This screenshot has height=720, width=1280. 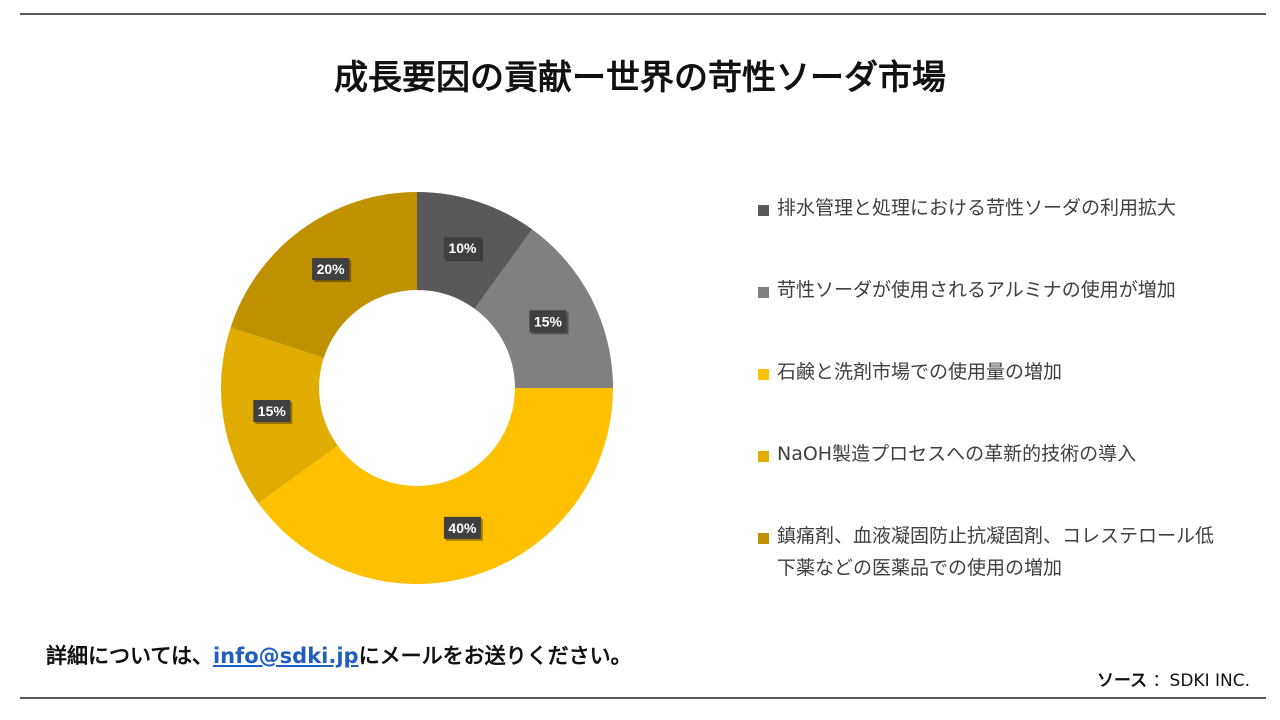 I want to click on source-value: ：SDKI INC., so click(x=1201, y=681).